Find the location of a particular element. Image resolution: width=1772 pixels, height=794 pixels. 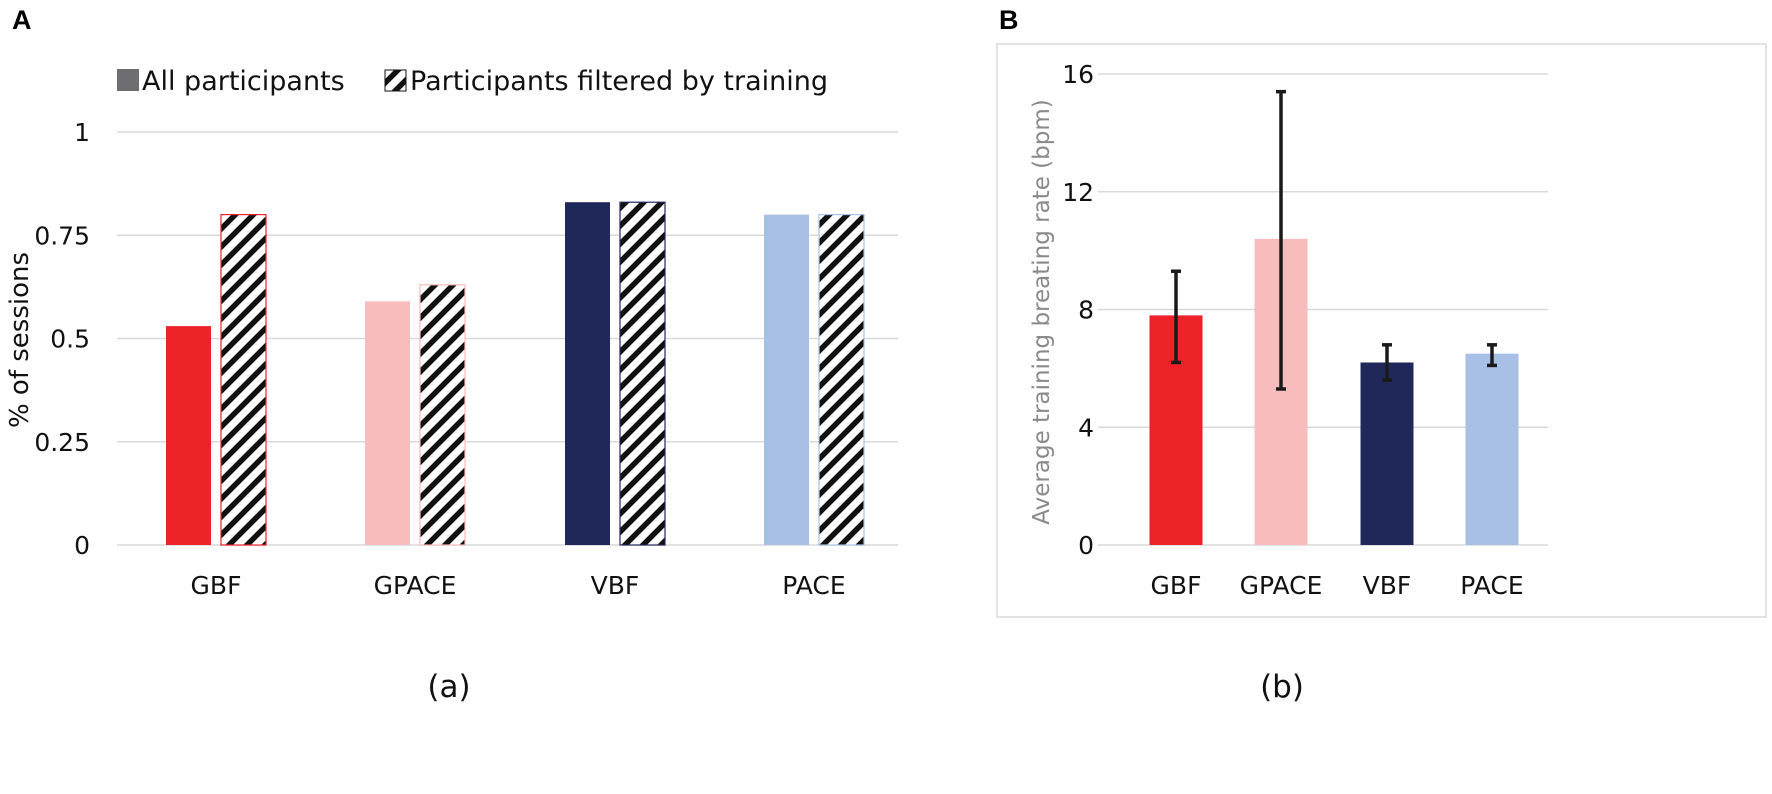

panel-a-x-tick-label: PACE is located at coordinates (813, 585).